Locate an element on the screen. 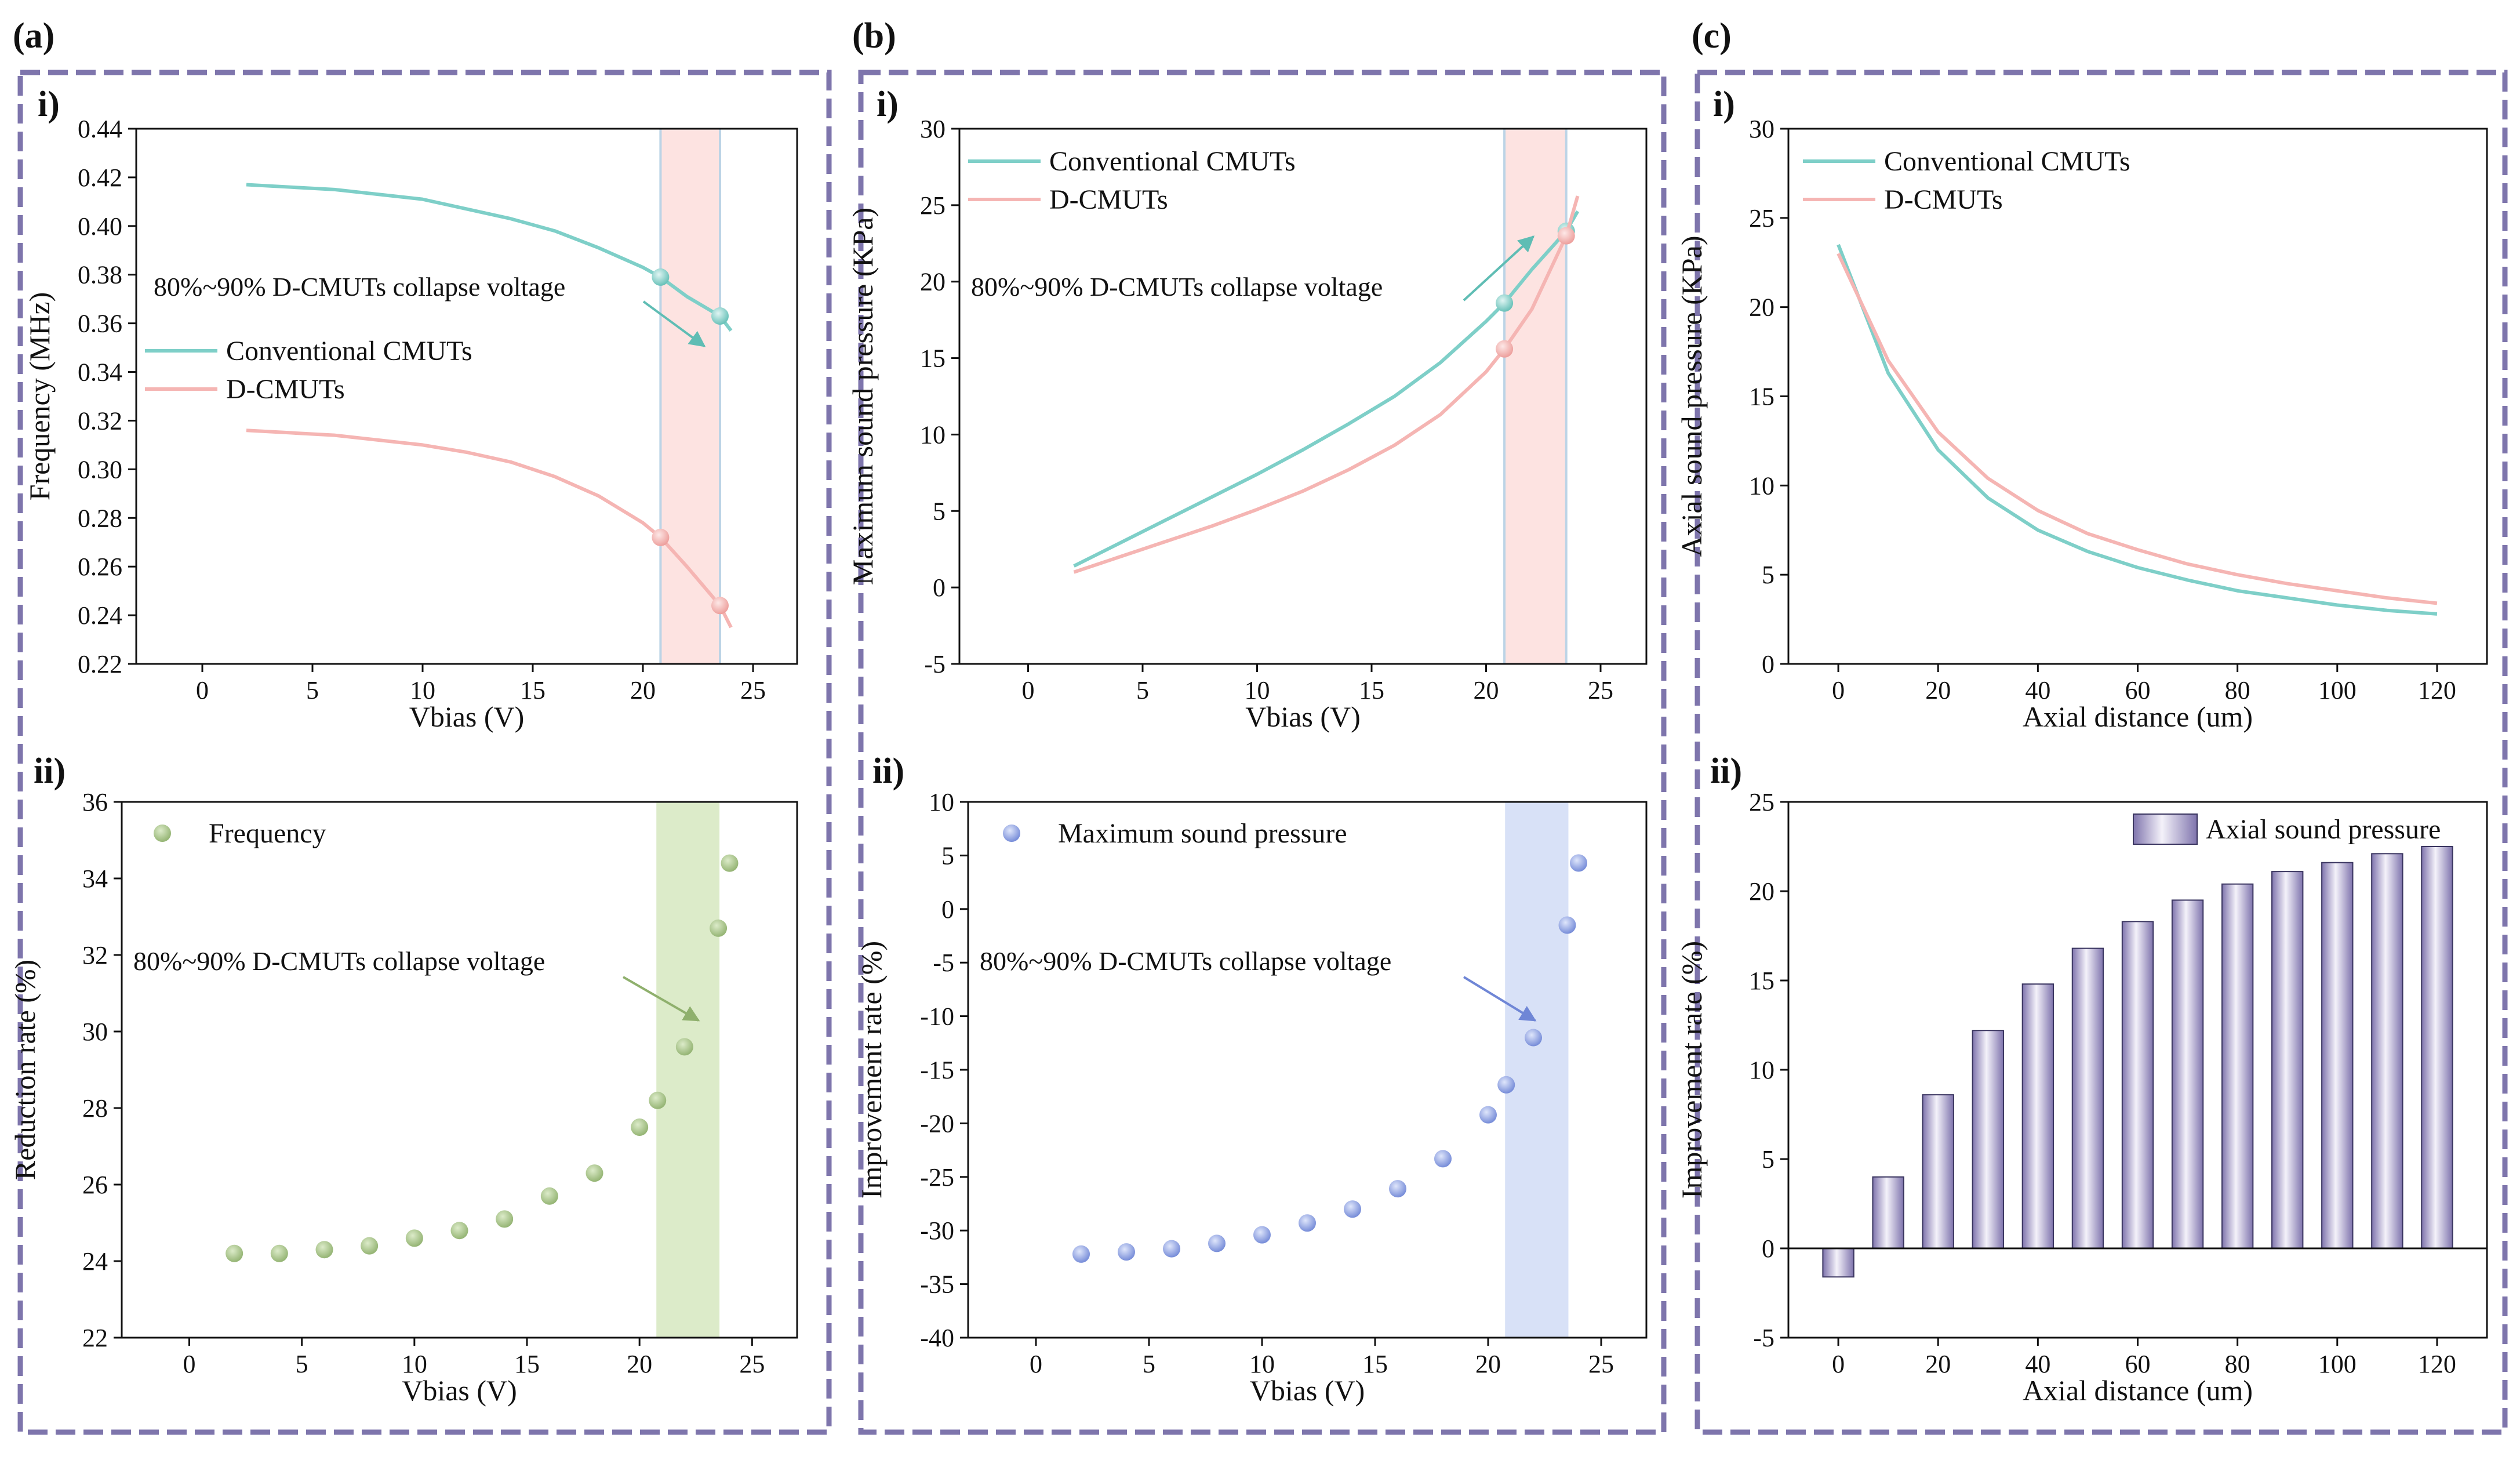 The height and width of the screenshot is (1460, 2520). y-tick-label: 5 is located at coordinates (940, 511).